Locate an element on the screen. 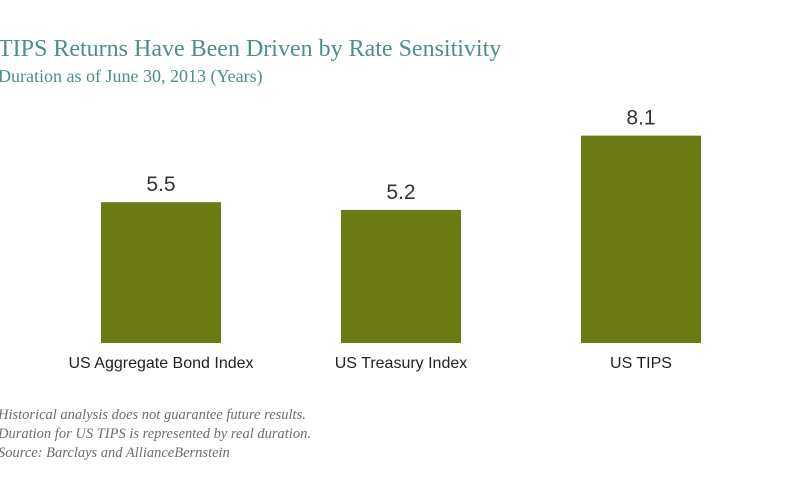 This screenshot has height=500, width=800. footnote-source: Source: Barclays and AllianceBernstein is located at coordinates (115, 453).